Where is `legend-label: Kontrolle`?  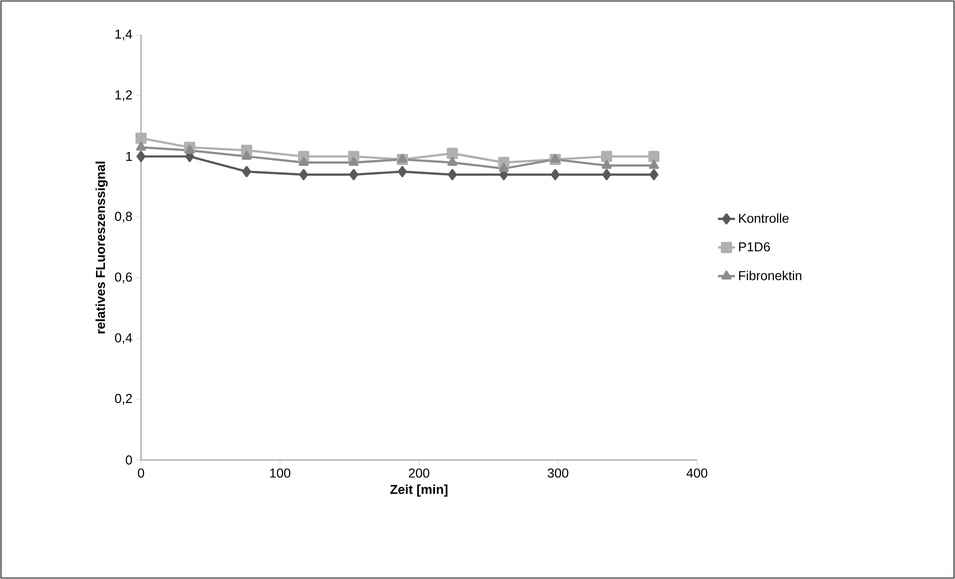 legend-label: Kontrolle is located at coordinates (764, 218).